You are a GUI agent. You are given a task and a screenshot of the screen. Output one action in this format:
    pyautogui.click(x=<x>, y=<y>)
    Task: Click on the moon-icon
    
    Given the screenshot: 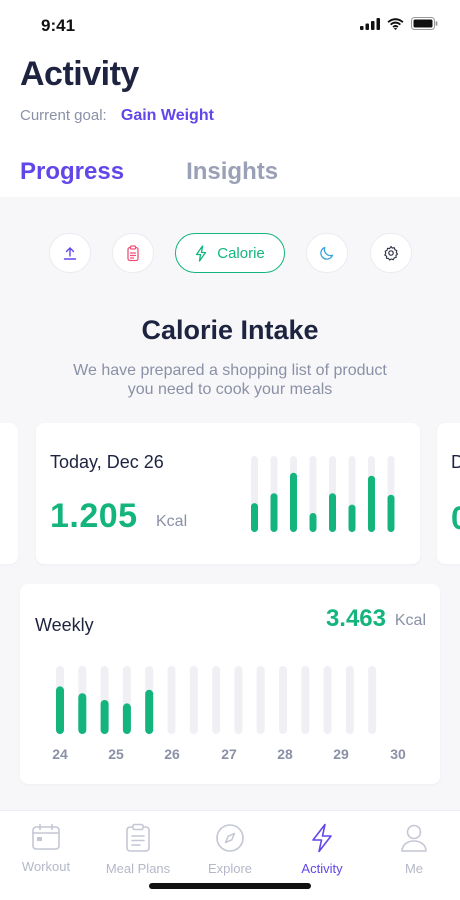 What is the action you would take?
    pyautogui.click(x=327, y=253)
    